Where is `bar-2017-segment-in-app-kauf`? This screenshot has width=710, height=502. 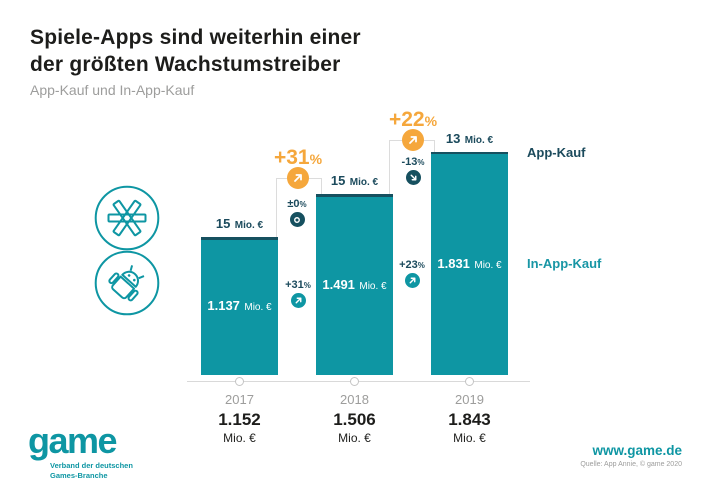 bar-2017-segment-in-app-kauf is located at coordinates (239, 307).